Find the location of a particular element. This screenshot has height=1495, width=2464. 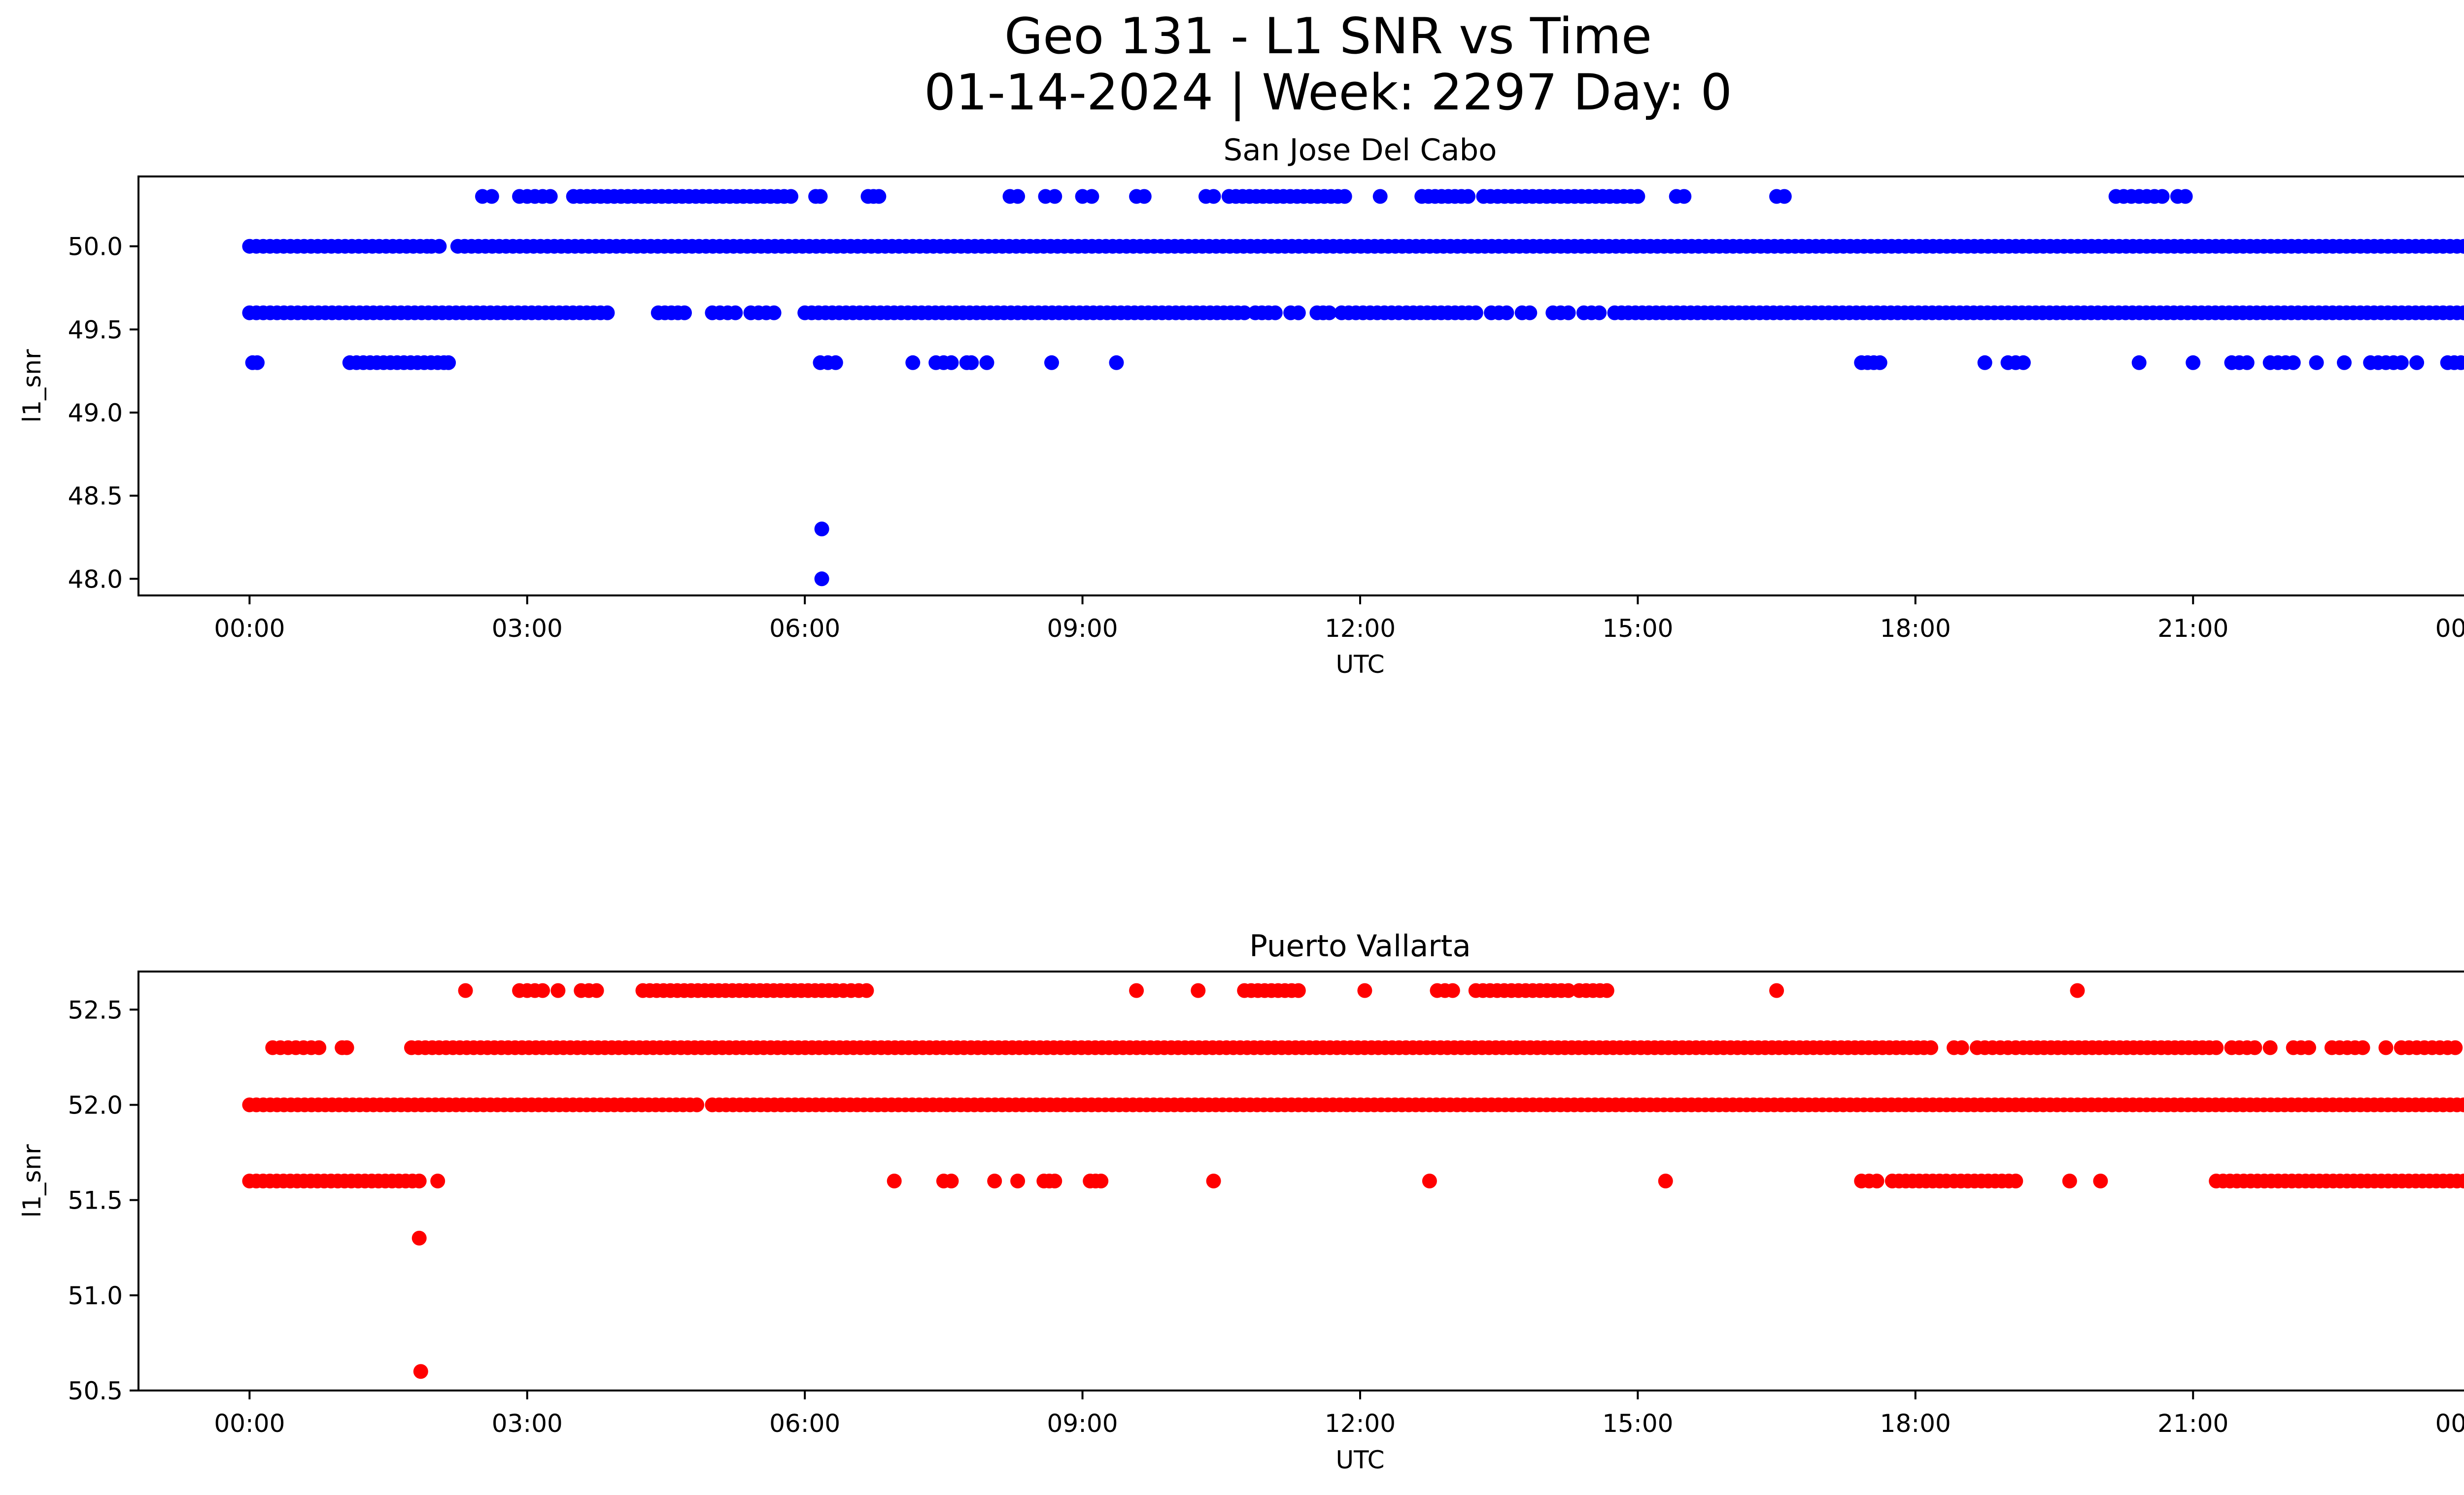

y-tick-label: 51.0 is located at coordinates (95, 1296).